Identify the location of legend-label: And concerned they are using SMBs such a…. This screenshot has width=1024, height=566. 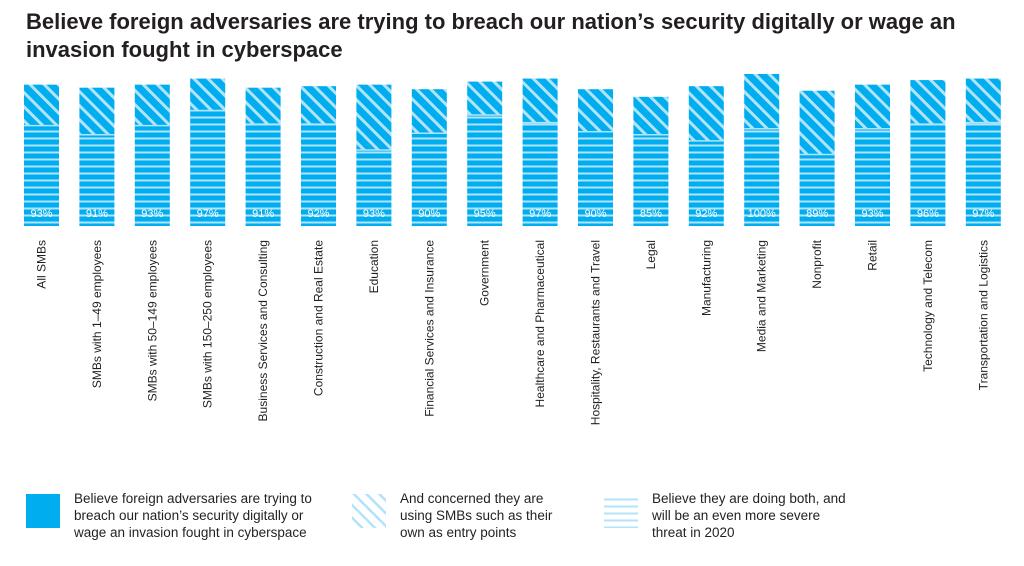
(476, 515).